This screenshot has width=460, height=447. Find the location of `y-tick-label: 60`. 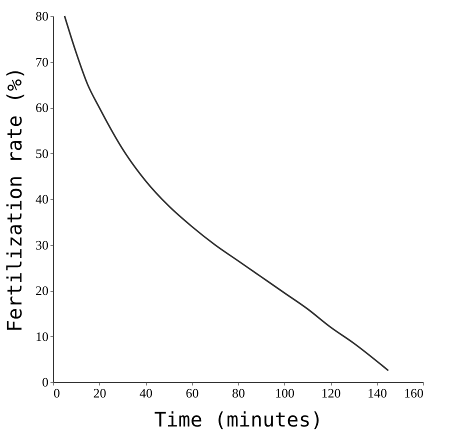

y-tick-label: 60 is located at coordinates (42, 107).